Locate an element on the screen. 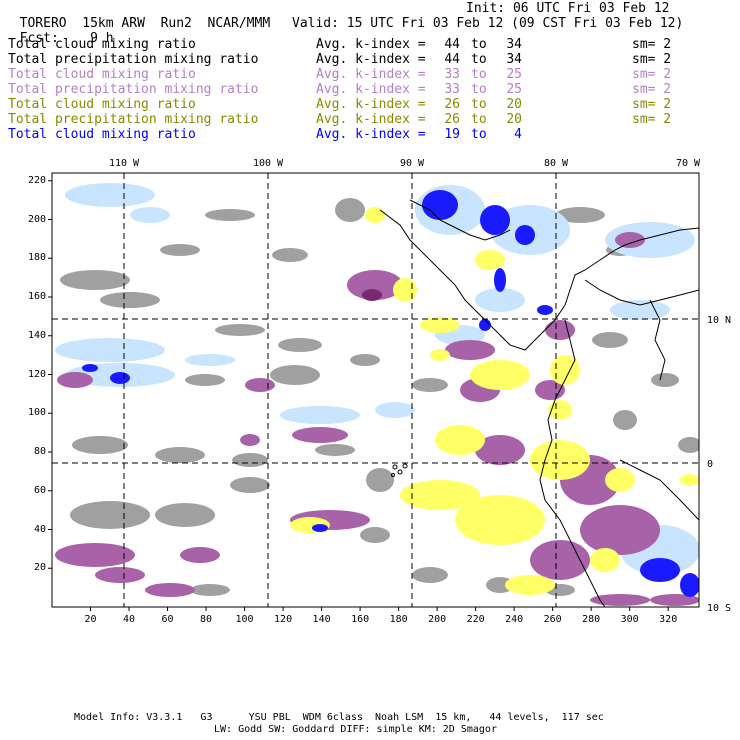 The width and height of the screenshot is (740, 740). bottom-x-label: 120 is located at coordinates (283, 619).